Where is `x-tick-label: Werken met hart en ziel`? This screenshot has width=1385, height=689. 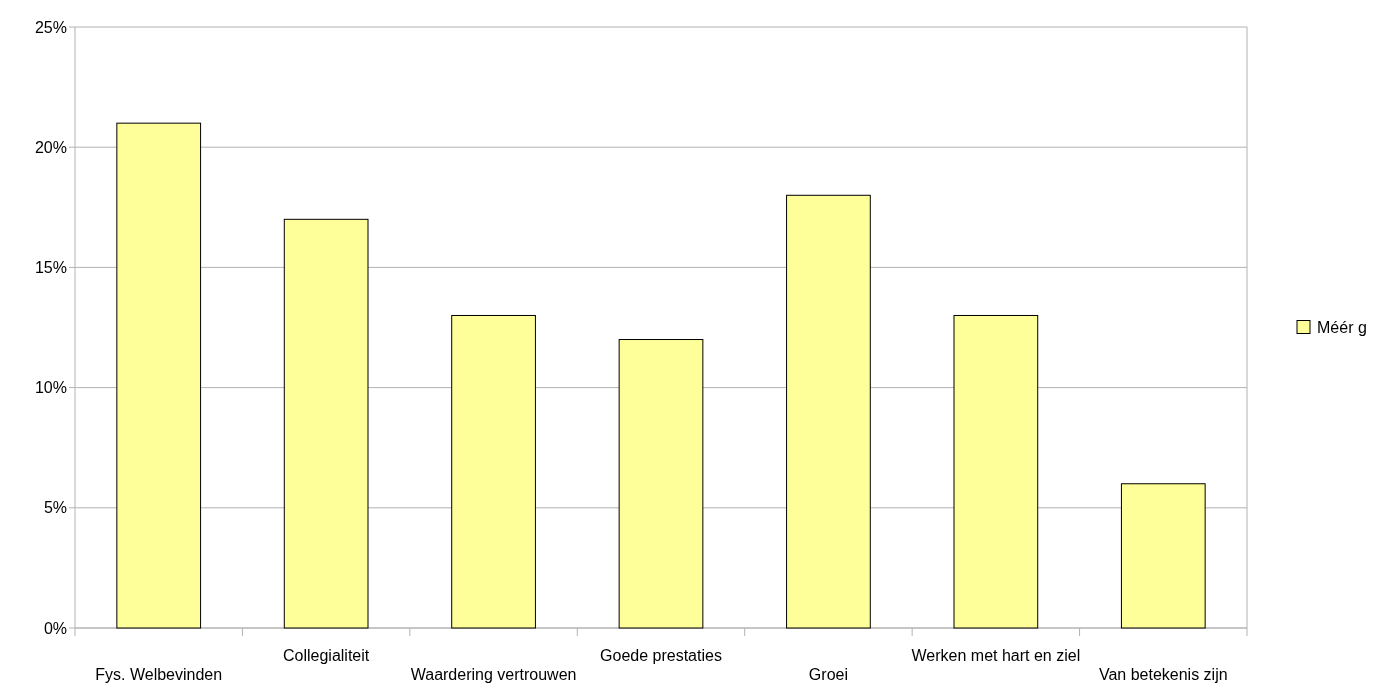
x-tick-label: Werken met hart en ziel is located at coordinates (996, 655).